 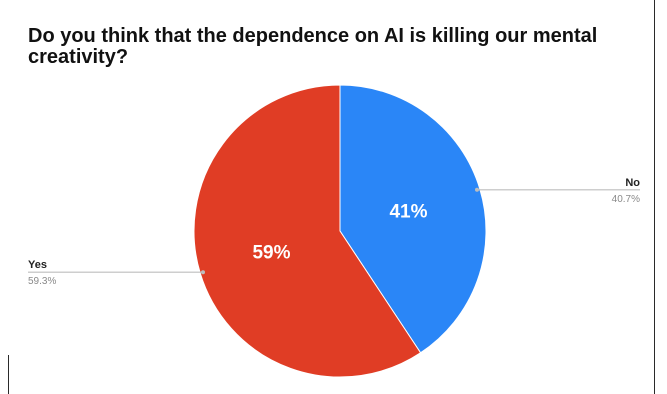 I want to click on slice-label-yes: 59%, so click(x=271, y=253).